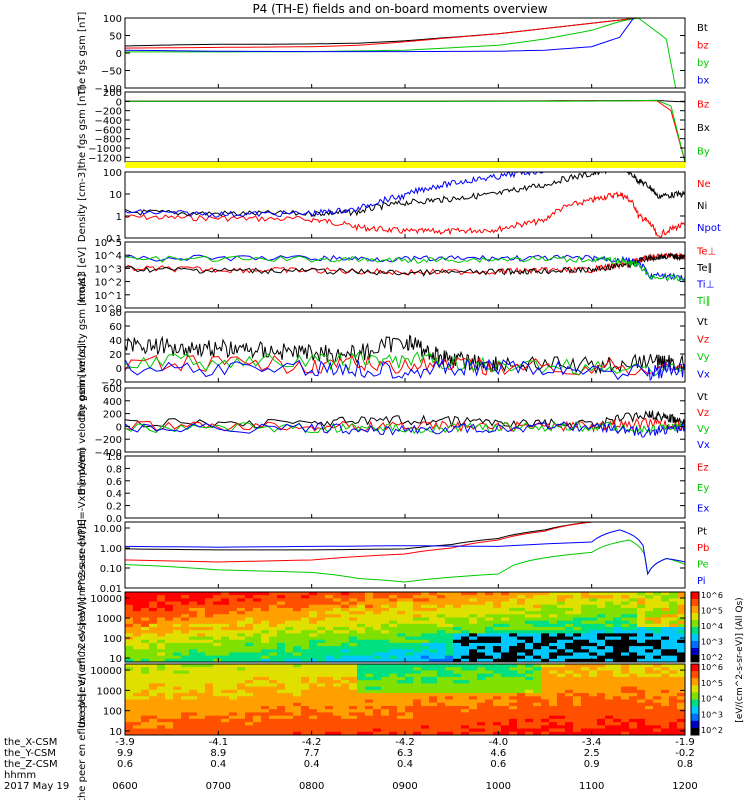 This screenshot has width=750, height=800. What do you see at coordinates (108, 89) in the screenshot?
I see `y-tick-label: −100` at bounding box center [108, 89].